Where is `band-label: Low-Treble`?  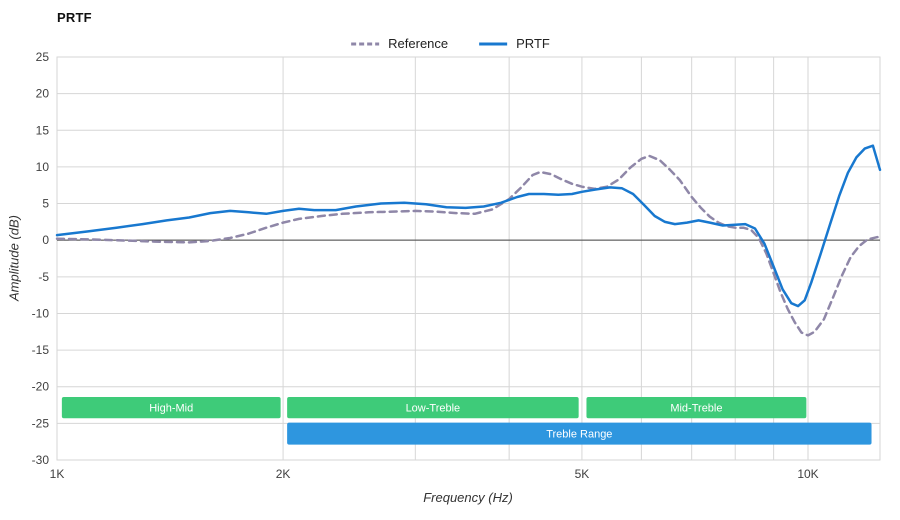
band-label: Low-Treble is located at coordinates (433, 409).